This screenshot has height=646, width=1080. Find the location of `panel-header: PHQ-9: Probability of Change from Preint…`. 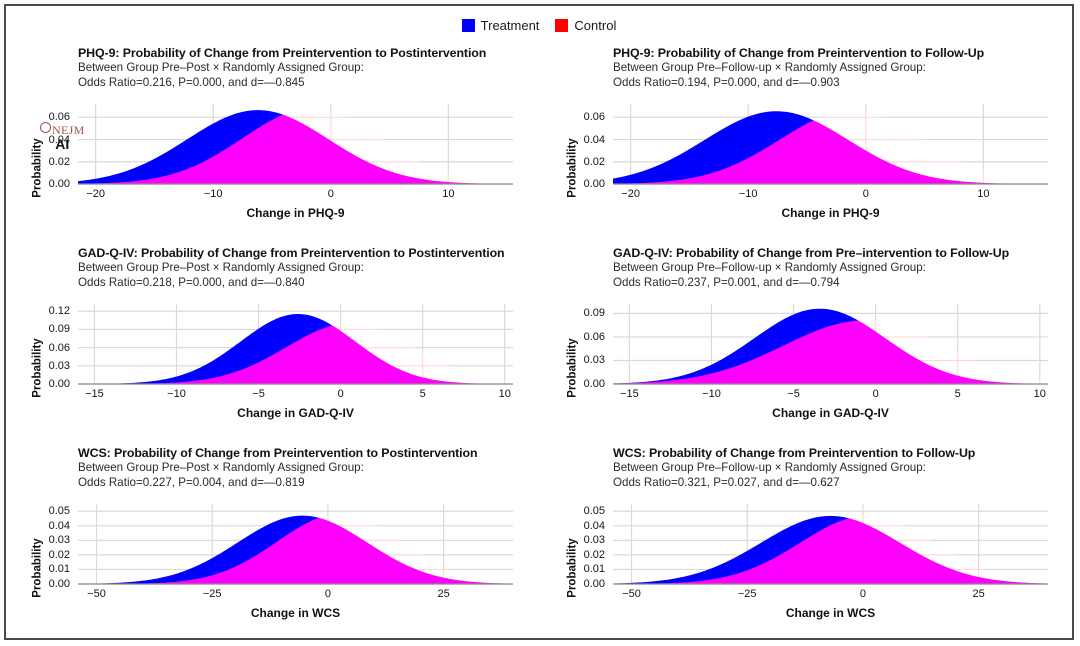

panel-header: PHQ-9: Probability of Change from Preint… is located at coordinates (841, 68).